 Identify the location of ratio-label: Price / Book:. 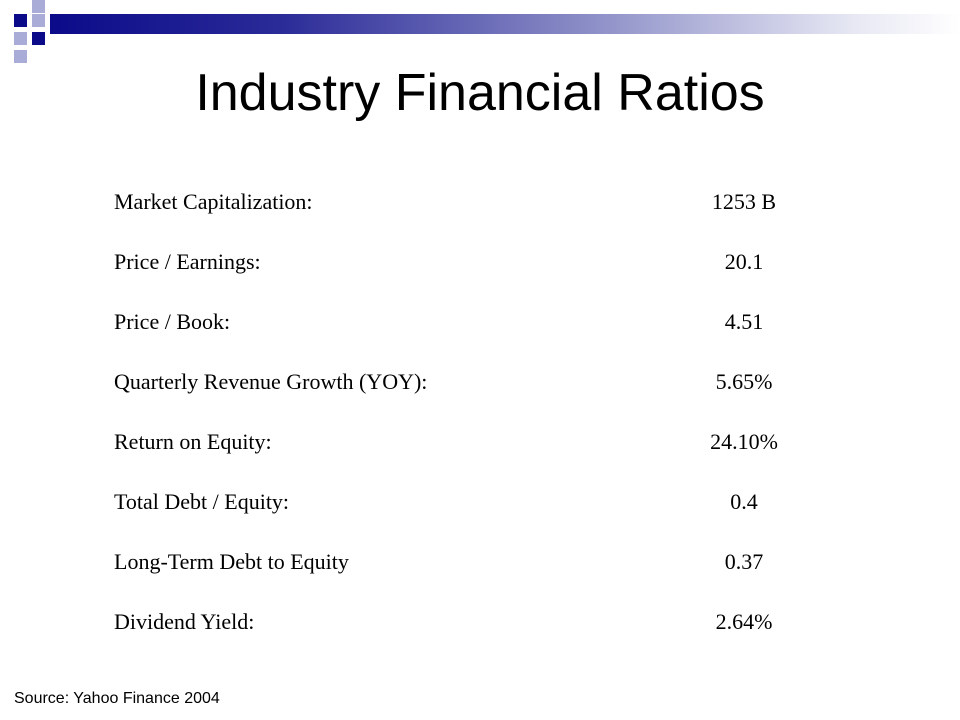
(172, 321).